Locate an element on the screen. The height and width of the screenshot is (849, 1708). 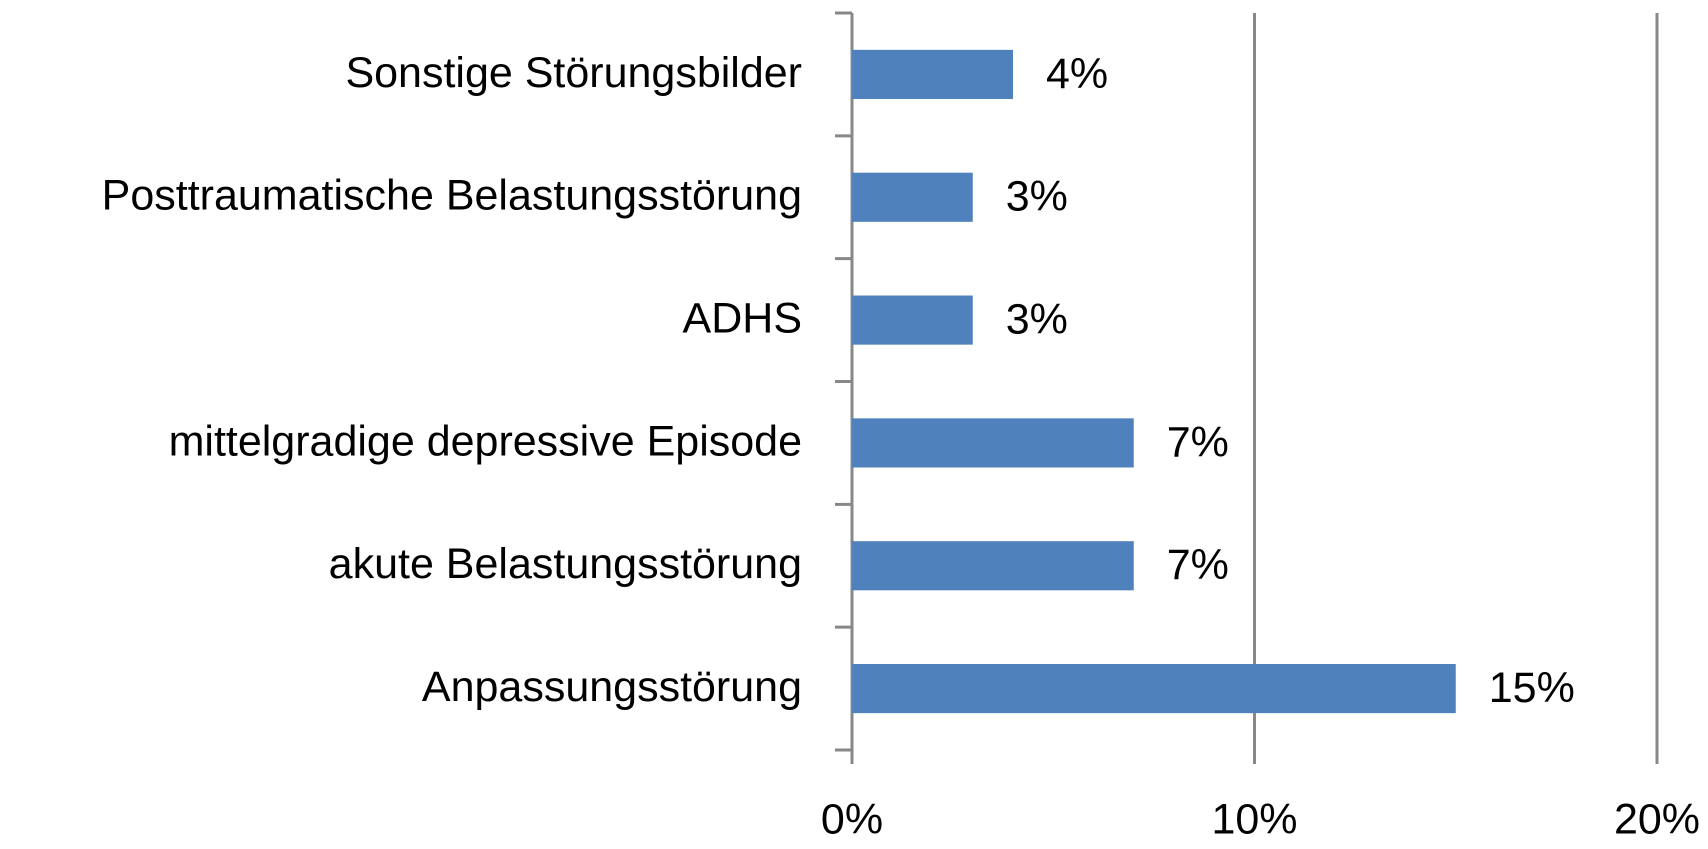
data-label: 4% is located at coordinates (1077, 74).